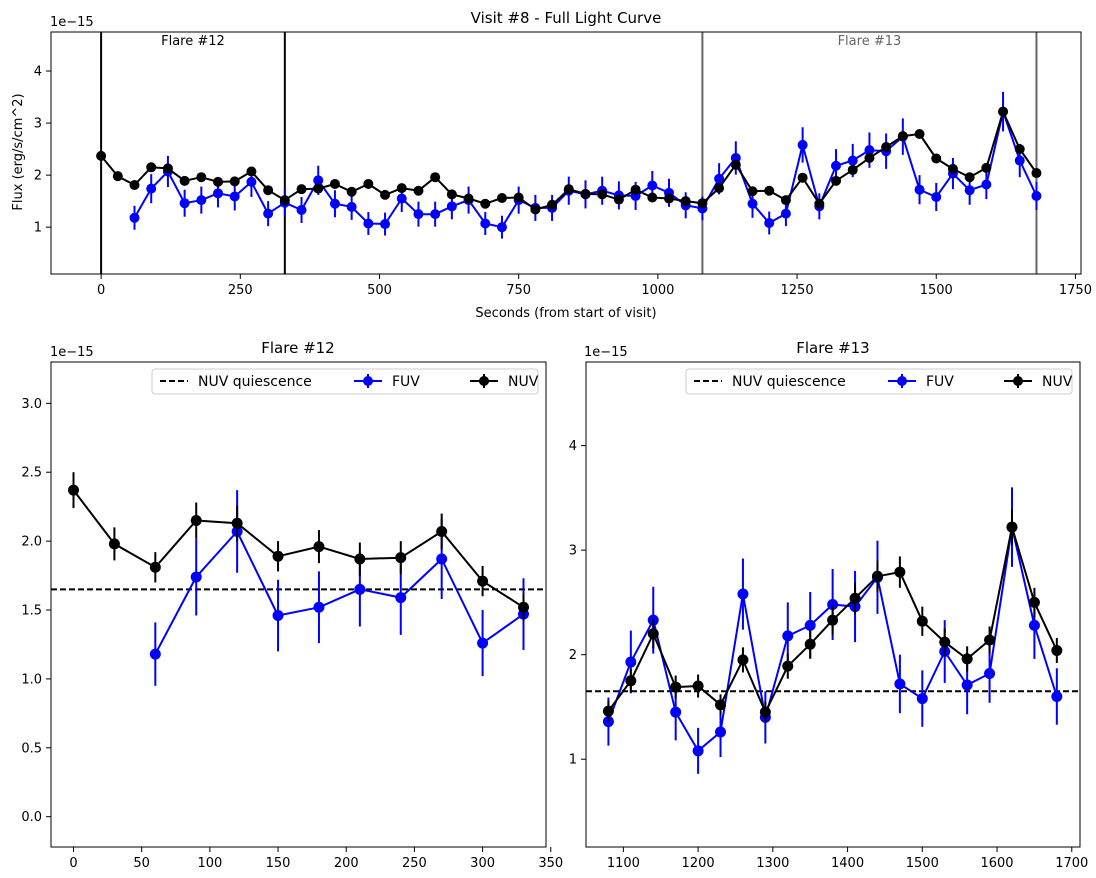  I want to click on x-tick-label: 1200, so click(698, 863).